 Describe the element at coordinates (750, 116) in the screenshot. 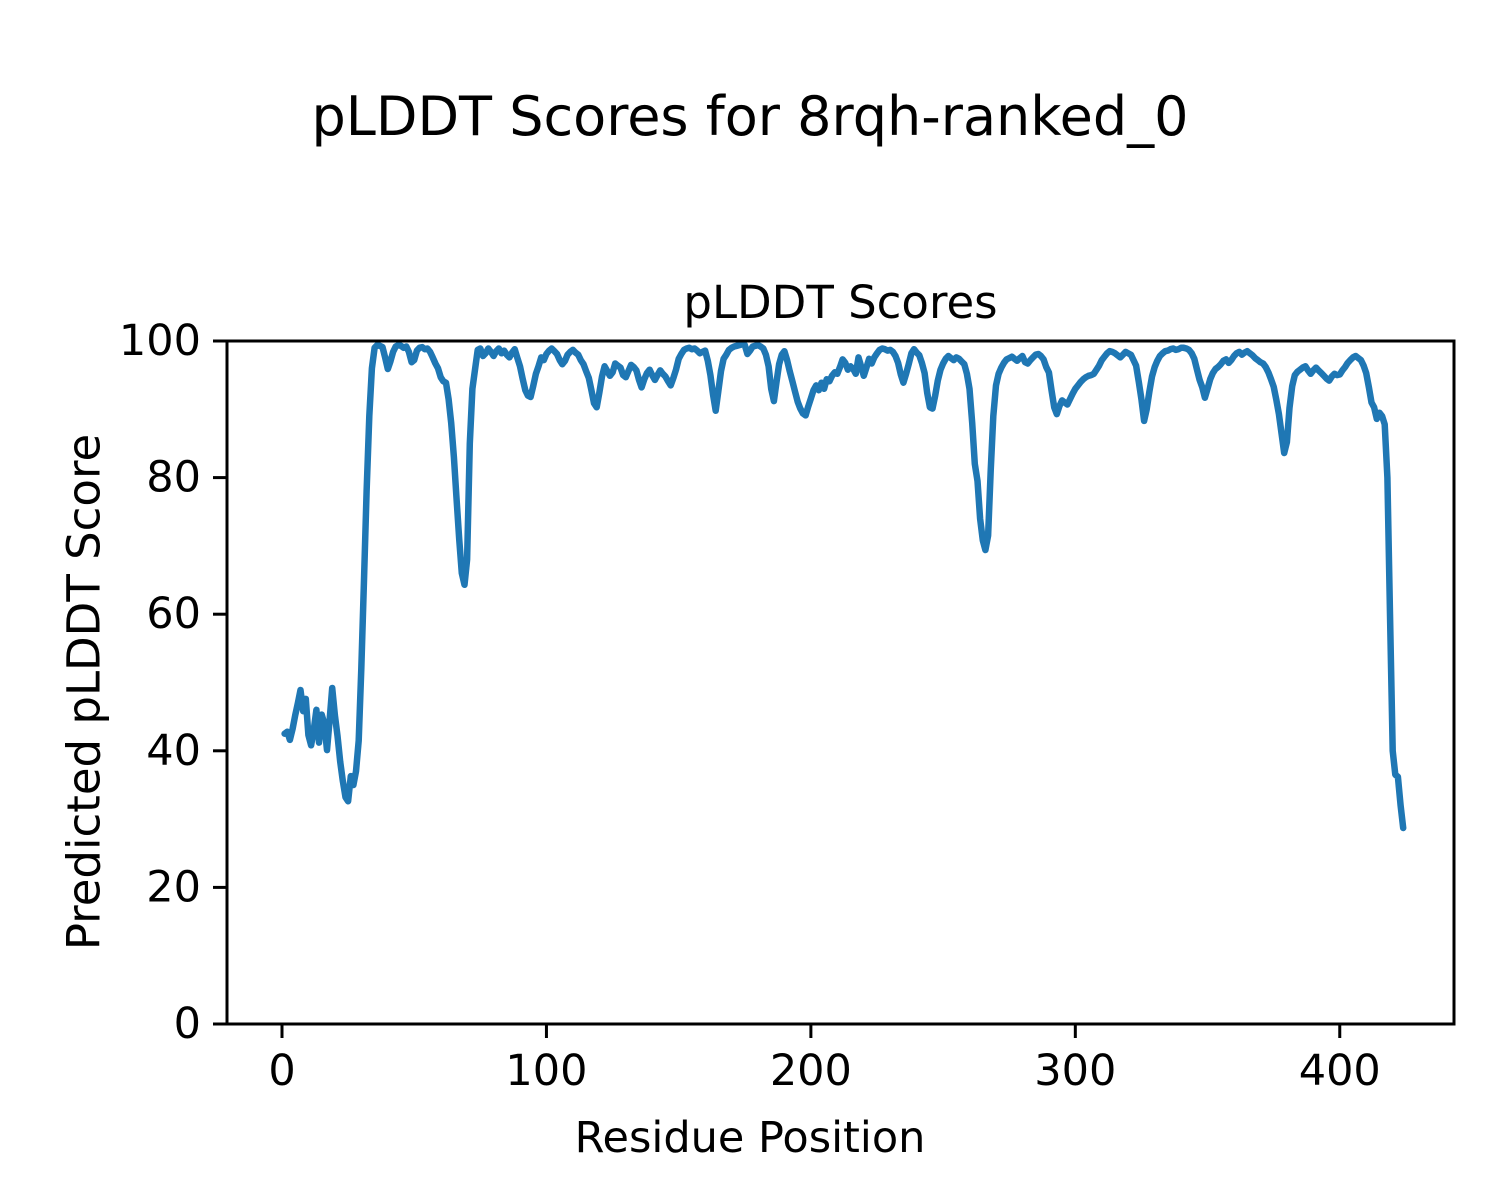

I see `figure-title: pLDDT Scores for 8rqh-ranked_0` at that location.